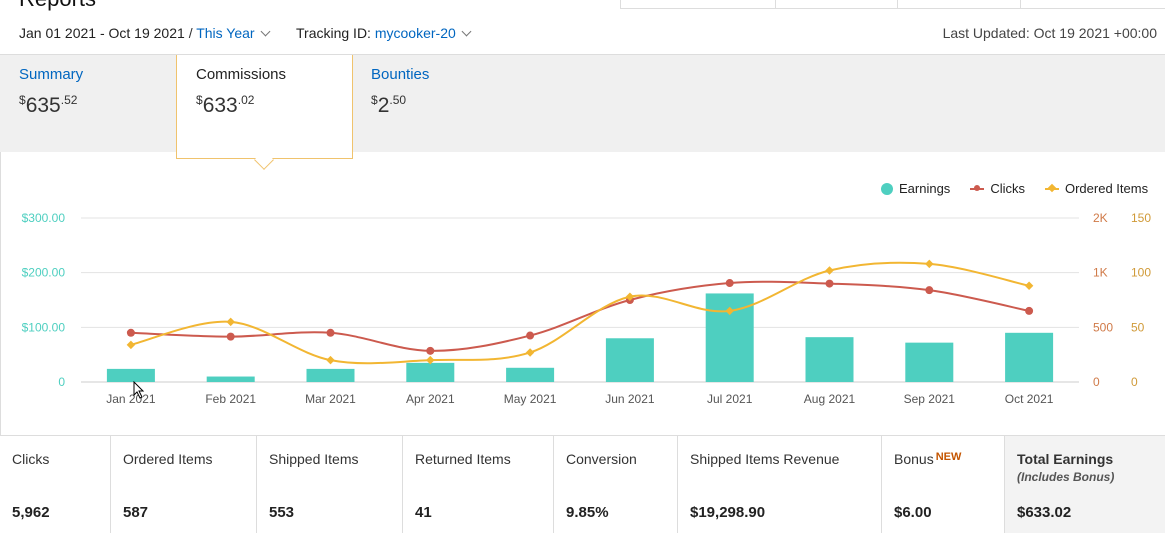 The width and height of the screenshot is (1165, 533). What do you see at coordinates (102, 33) in the screenshot?
I see `date-range-text: Jan 01 2021 - Oct 19 2021` at bounding box center [102, 33].